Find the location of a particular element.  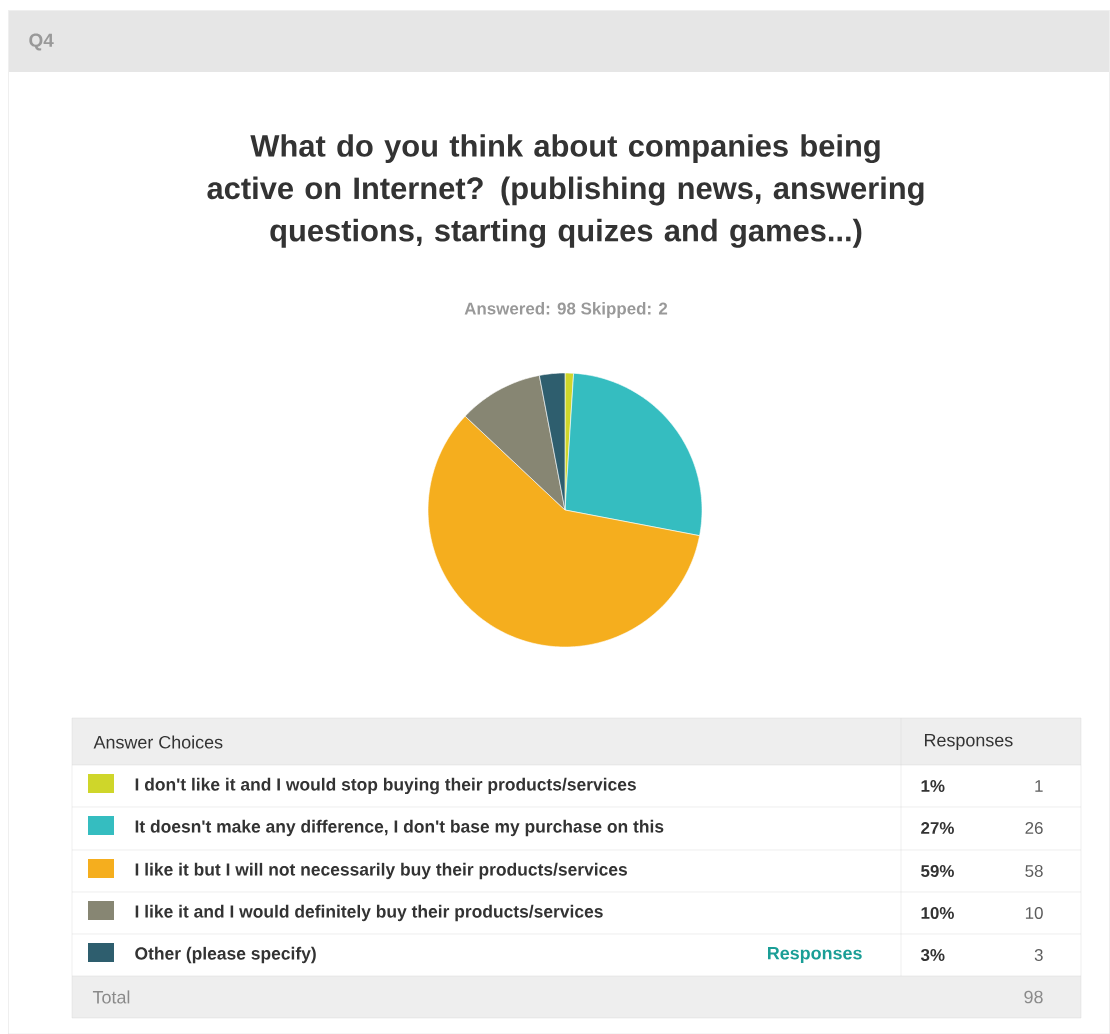

legend-label: I like it but I will not necessarily buy their products/services is located at coordinates (381, 871).